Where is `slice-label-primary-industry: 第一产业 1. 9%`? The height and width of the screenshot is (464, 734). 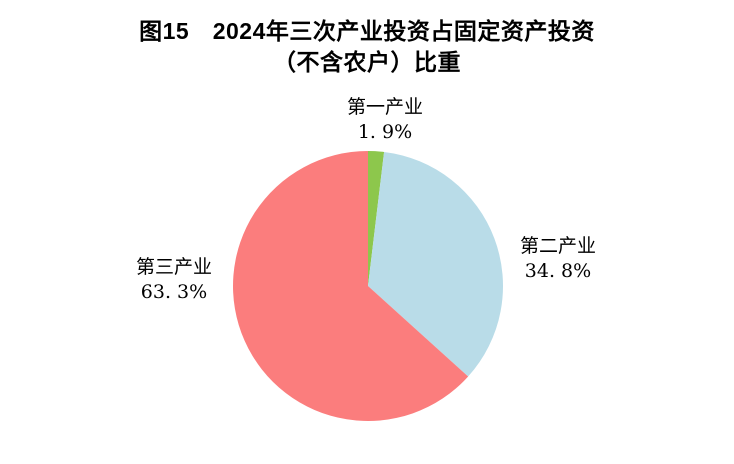
slice-label-primary-industry: 第一产业 1. 9% is located at coordinates (385, 120).